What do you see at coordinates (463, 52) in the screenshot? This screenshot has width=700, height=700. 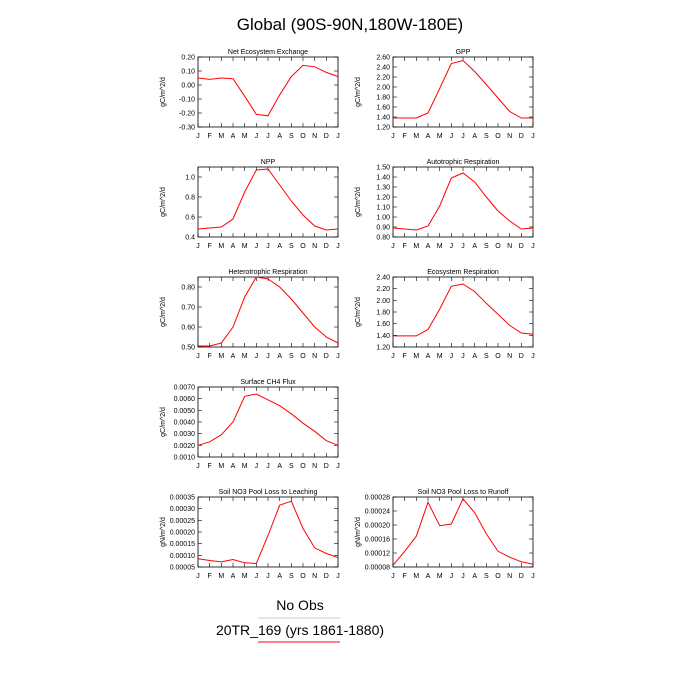 I see `panel-title: GPP` at bounding box center [463, 52].